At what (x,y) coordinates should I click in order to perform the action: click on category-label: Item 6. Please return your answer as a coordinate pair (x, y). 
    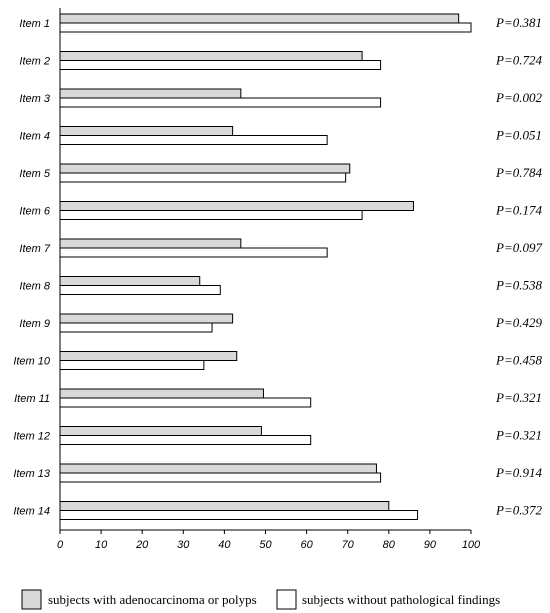
    Looking at the image, I should click on (34, 212).